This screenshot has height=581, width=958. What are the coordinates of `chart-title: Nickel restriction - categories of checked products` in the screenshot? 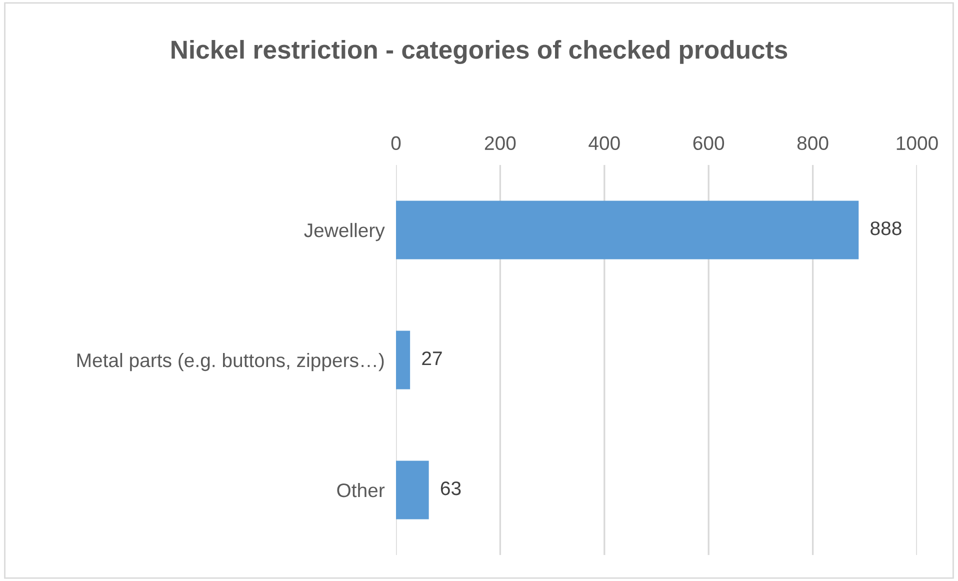 It's located at (480, 52).